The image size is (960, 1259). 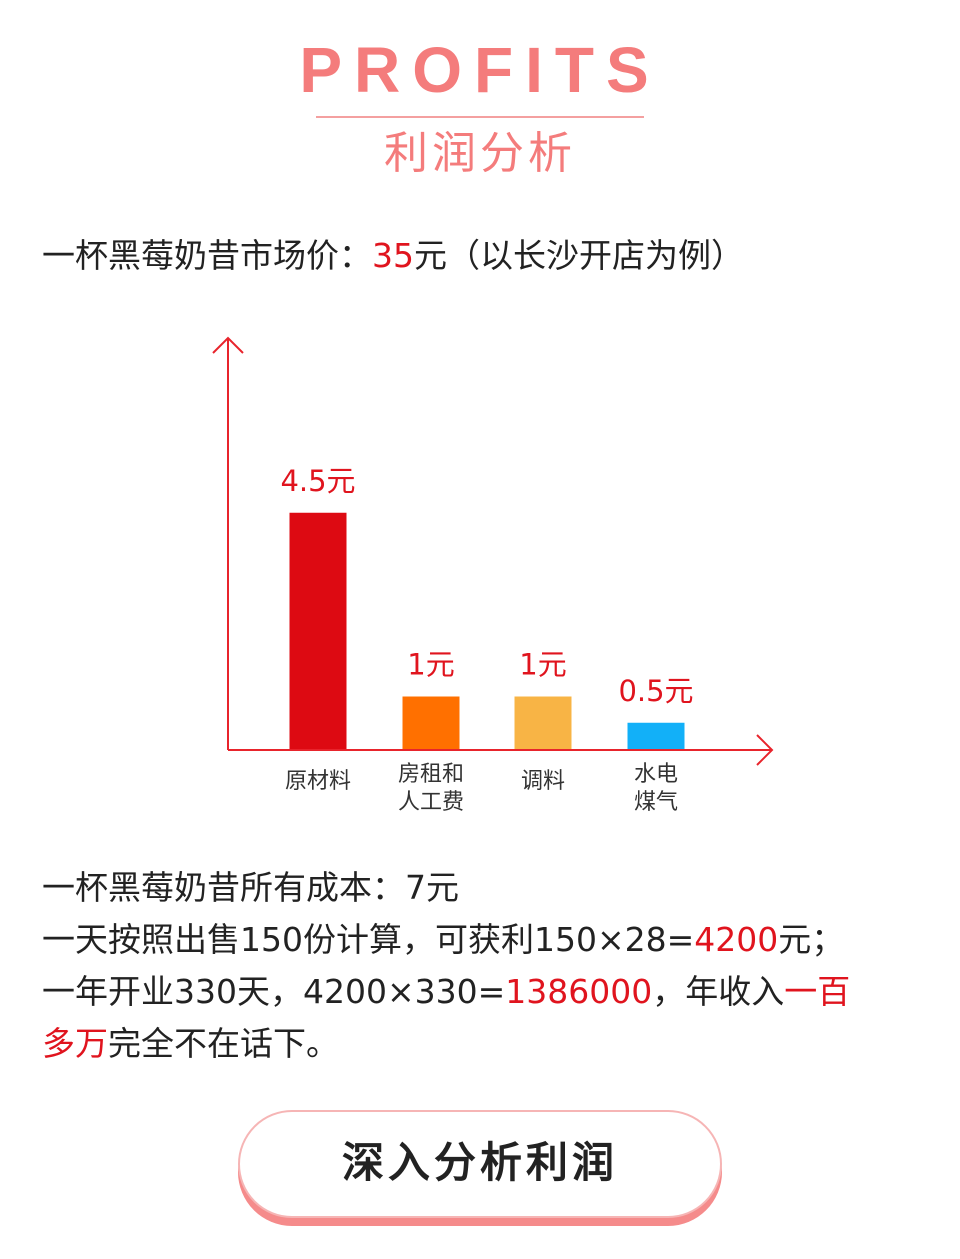 I want to click on daily-profit-prefix: 一天按照出售150份计算，可获利150×28=, so click(x=368, y=939).